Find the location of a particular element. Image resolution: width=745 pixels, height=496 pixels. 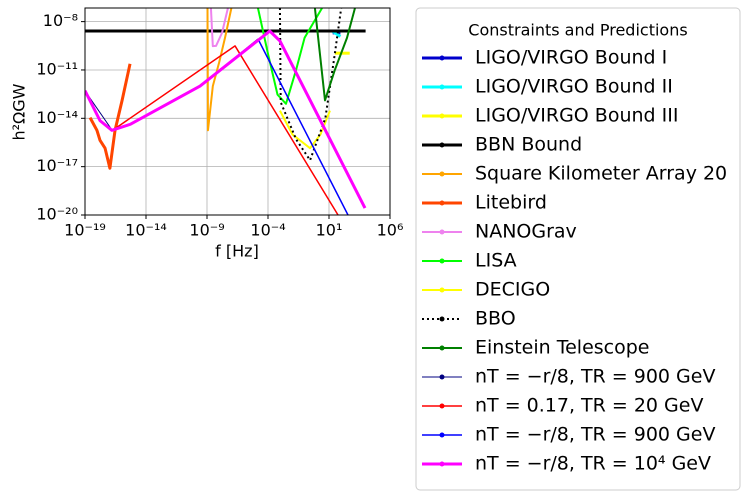

legend-label: LIGO/VIRGO Bound II is located at coordinates (574, 87).